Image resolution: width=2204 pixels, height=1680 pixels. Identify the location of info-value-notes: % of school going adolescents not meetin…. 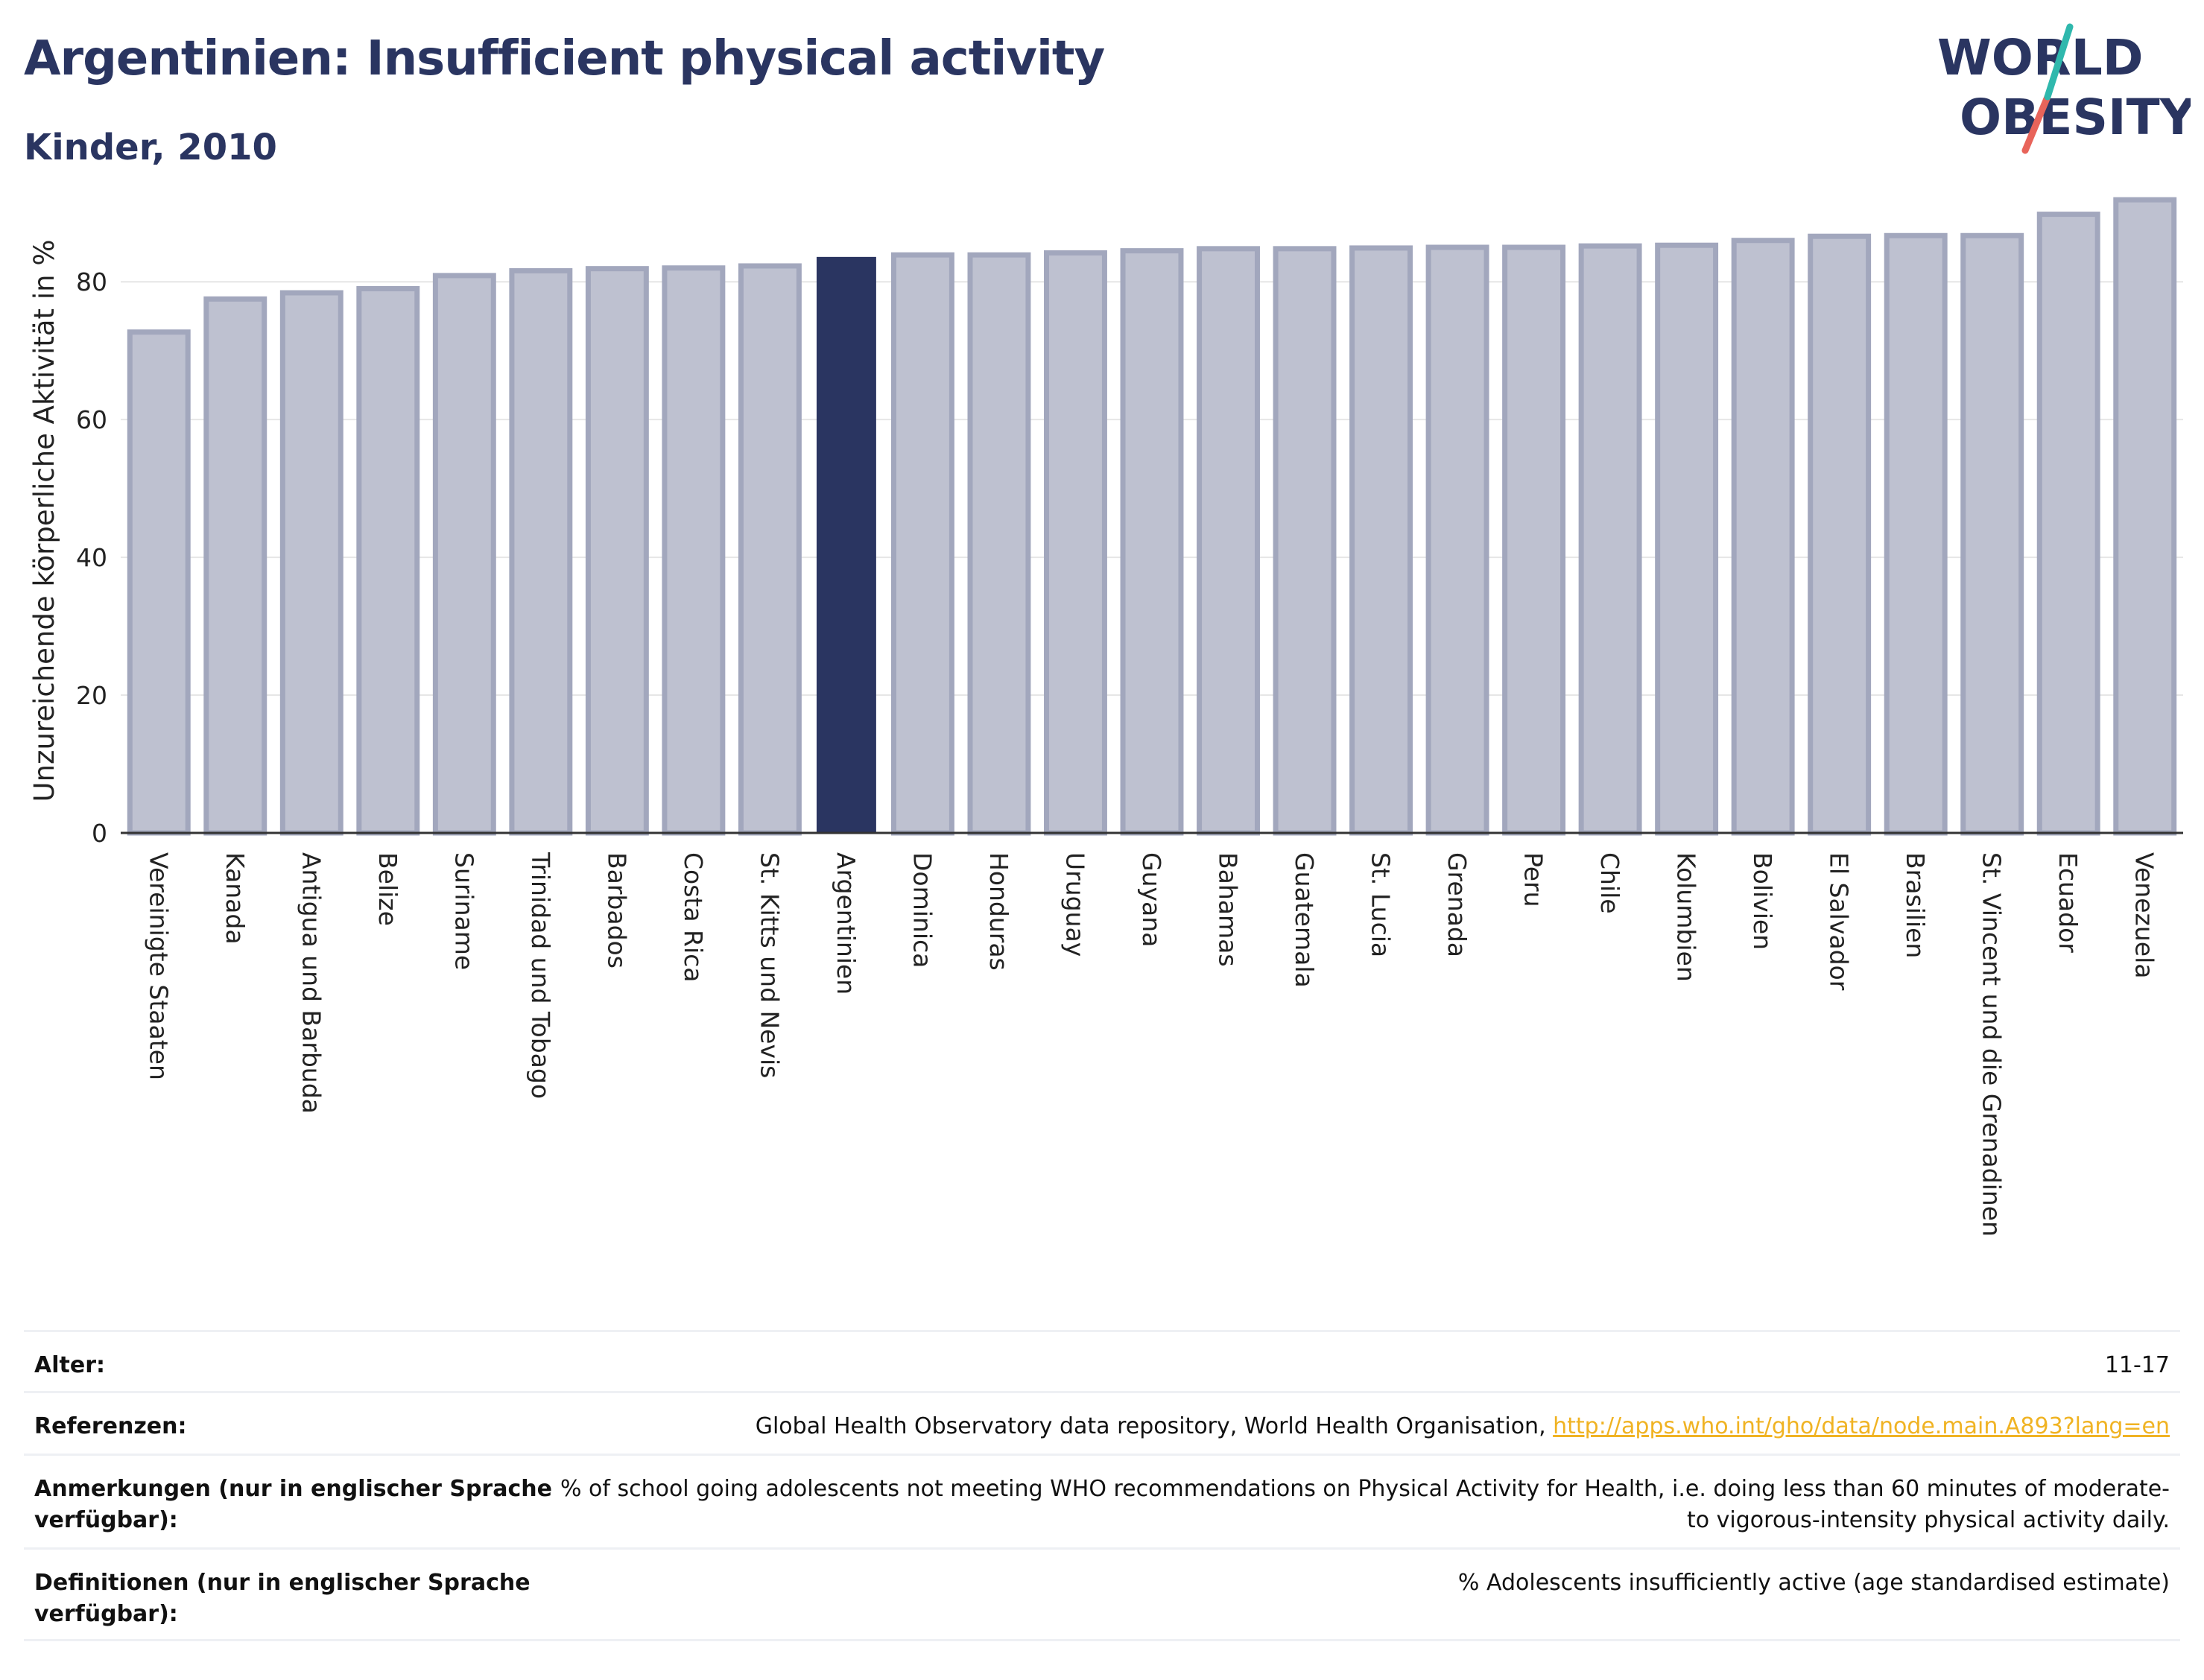
(1365, 1504).